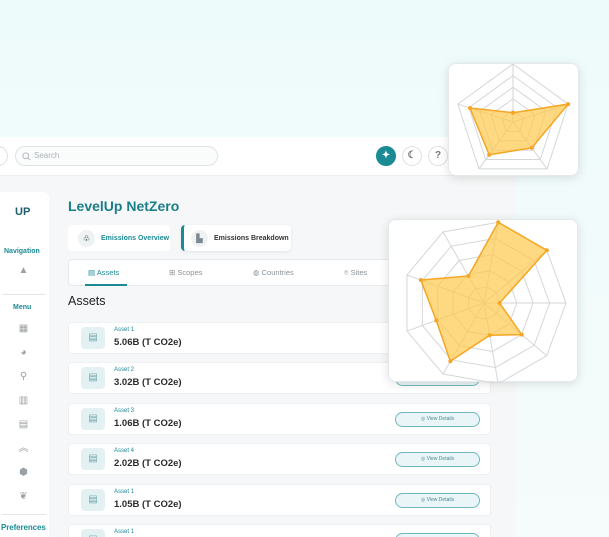 Image resolution: width=609 pixels, height=537 pixels. I want to click on help-button: ?, so click(438, 156).